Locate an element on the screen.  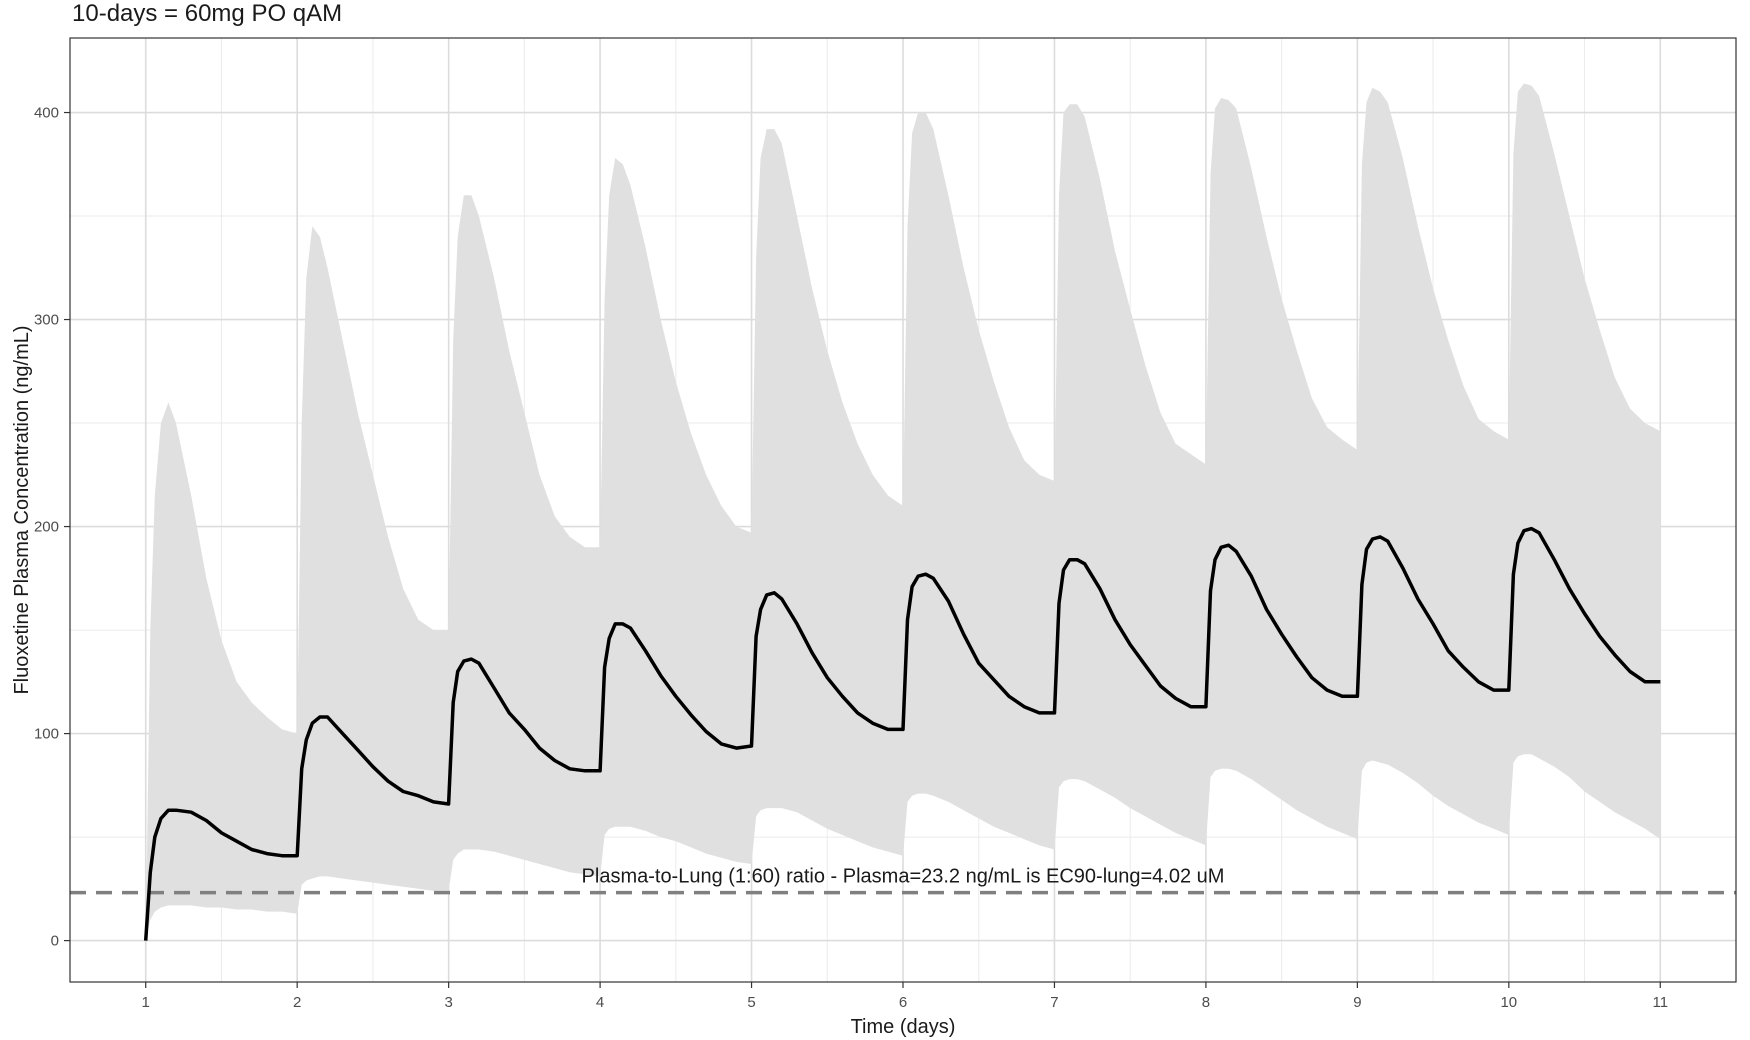
x-tick-label: 8 is located at coordinates (1206, 1002).